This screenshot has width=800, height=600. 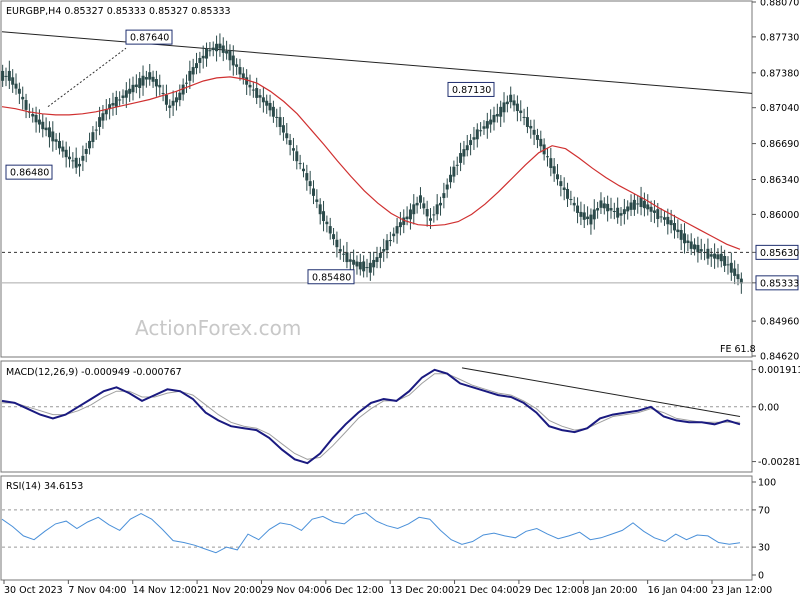 What do you see at coordinates (779, 253) in the screenshot?
I see `price-tick-label: 0.85630` at bounding box center [779, 253].